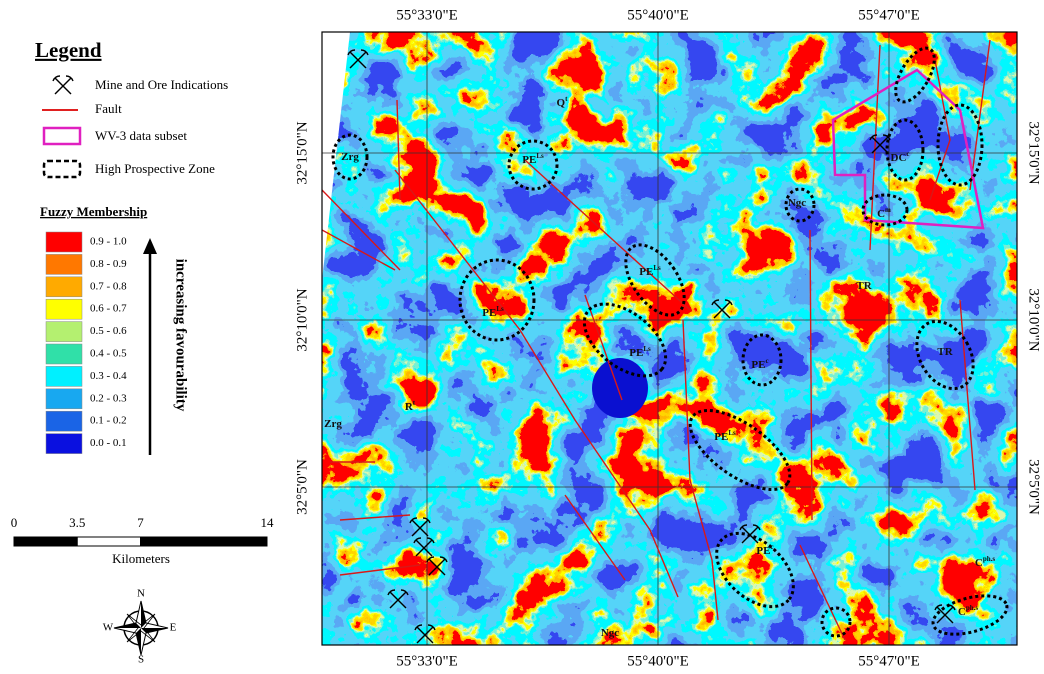 This screenshot has width=1044, height=674. Describe the element at coordinates (173, 628) in the screenshot. I see `east-label: E` at that location.